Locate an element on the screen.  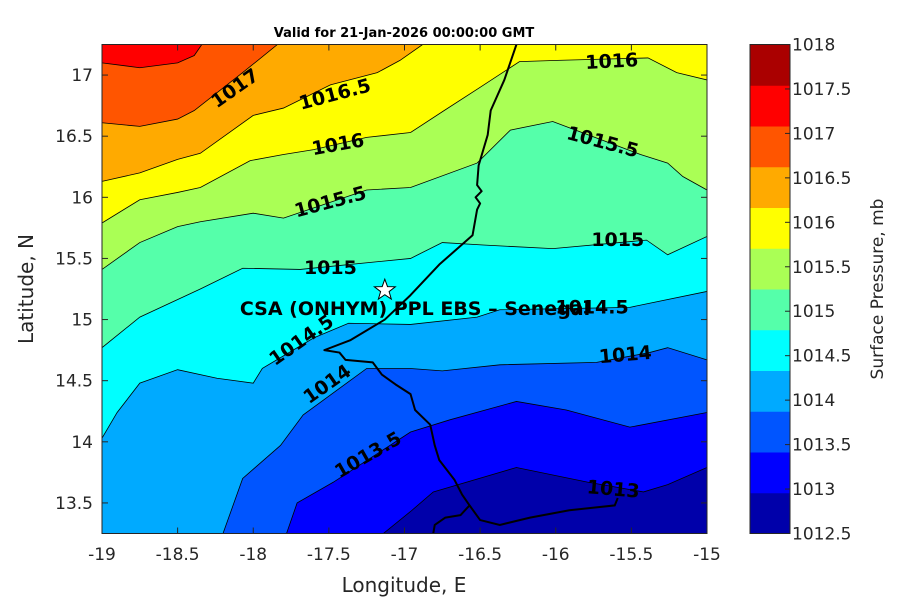
x-tick-label: -16.5 is located at coordinates (480, 555).